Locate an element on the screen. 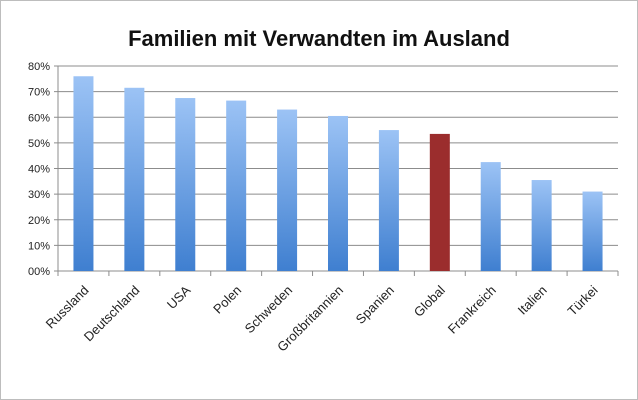 Image resolution: width=638 pixels, height=400 pixels. y-tick-label: 40% is located at coordinates (39, 170).